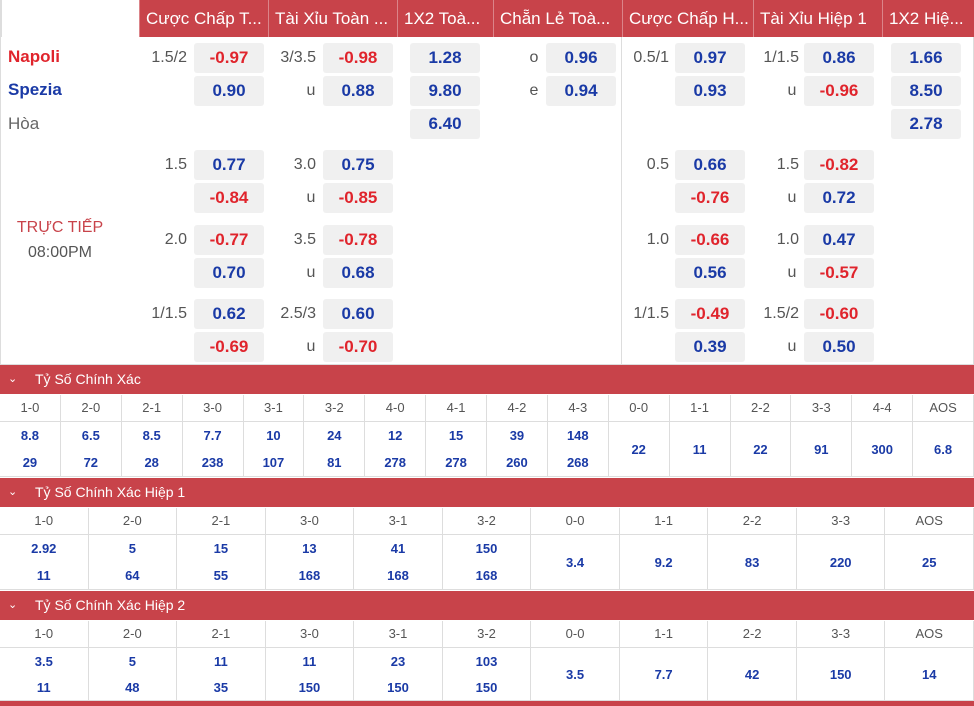 The image size is (974, 706). What do you see at coordinates (151, 435) in the screenshot?
I see `score-odds-top: 8.5` at bounding box center [151, 435].